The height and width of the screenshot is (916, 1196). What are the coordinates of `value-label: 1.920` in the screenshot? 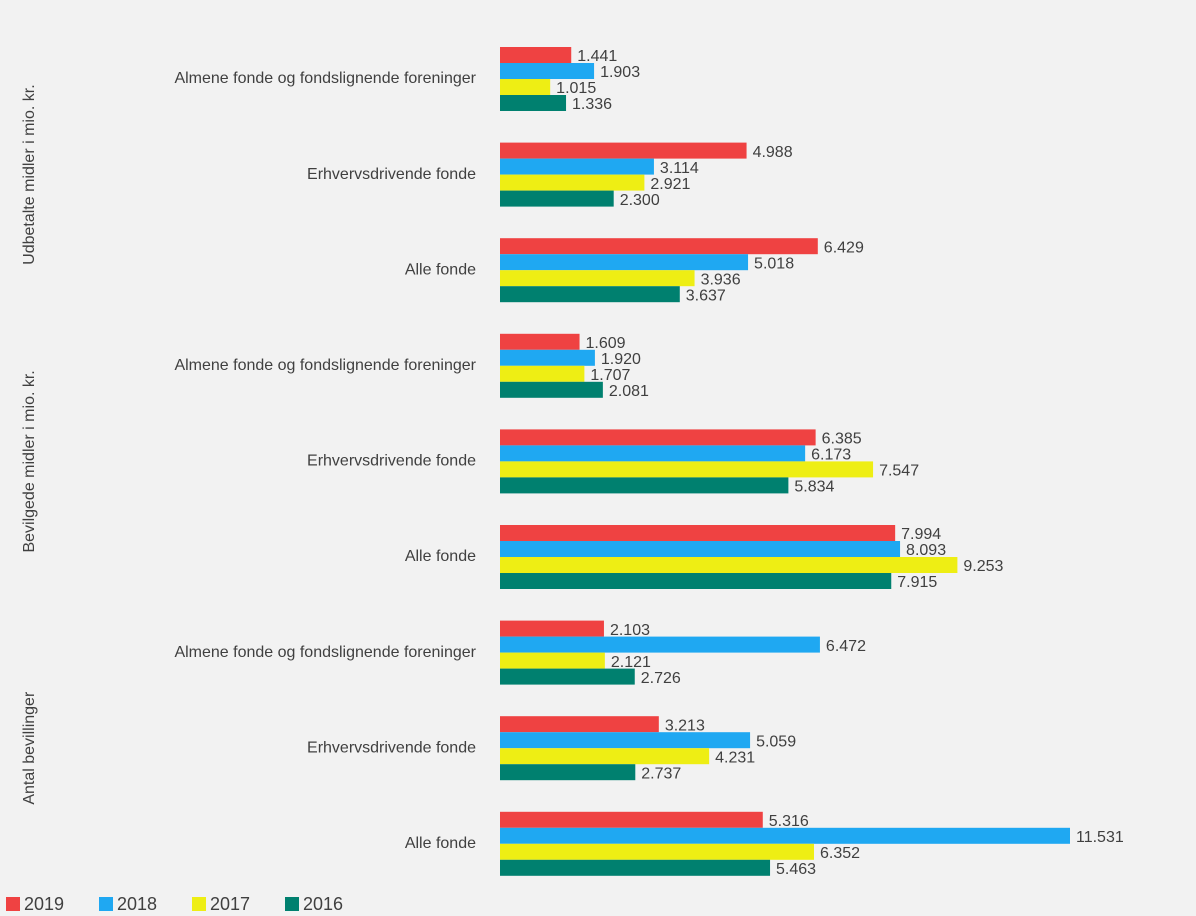 It's located at (621, 359).